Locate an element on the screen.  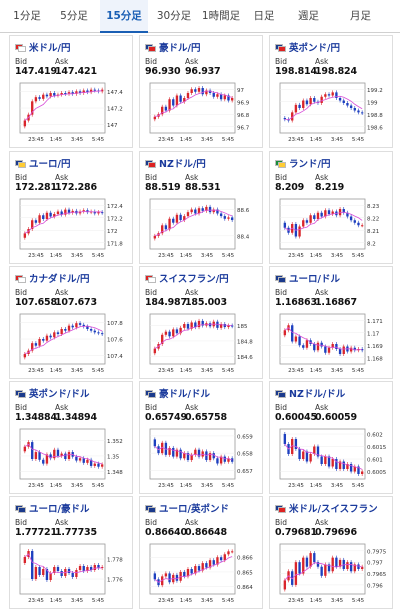
pair-link: スイスフラン/円 is located at coordinates (187, 278).